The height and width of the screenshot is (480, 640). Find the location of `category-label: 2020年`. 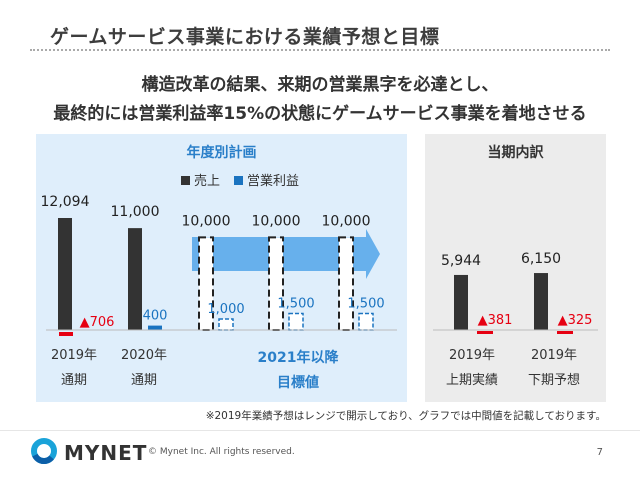

category-label: 2020年 is located at coordinates (144, 355).